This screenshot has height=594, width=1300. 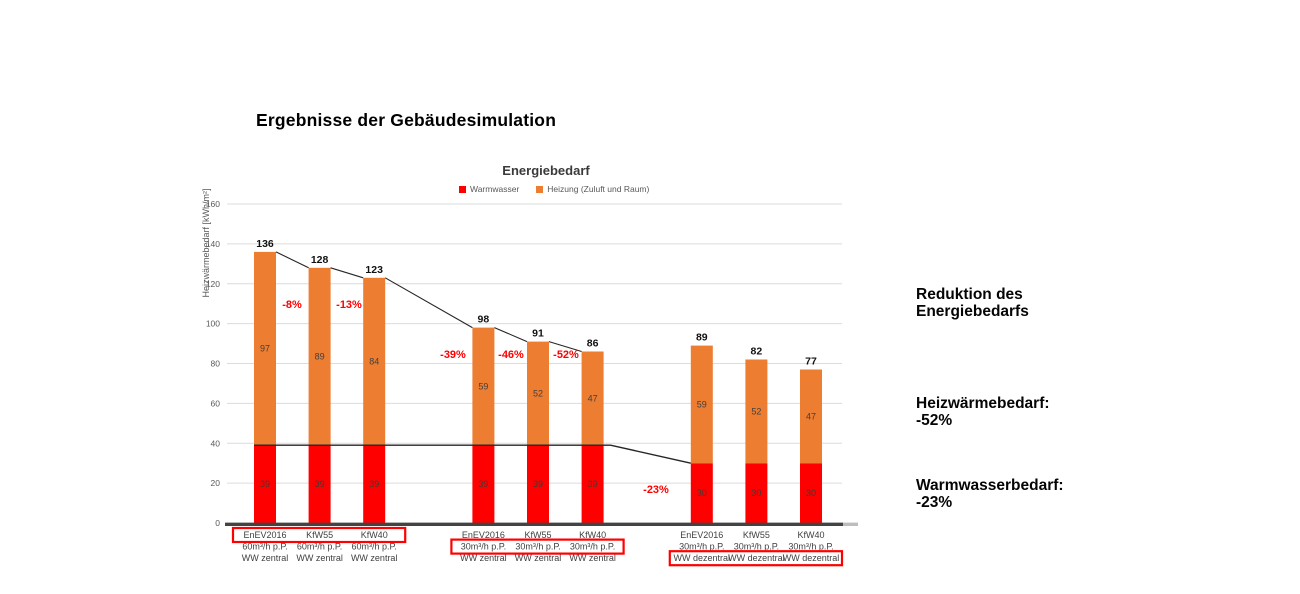 I want to click on y-tick-label: 100, so click(x=213, y=324).